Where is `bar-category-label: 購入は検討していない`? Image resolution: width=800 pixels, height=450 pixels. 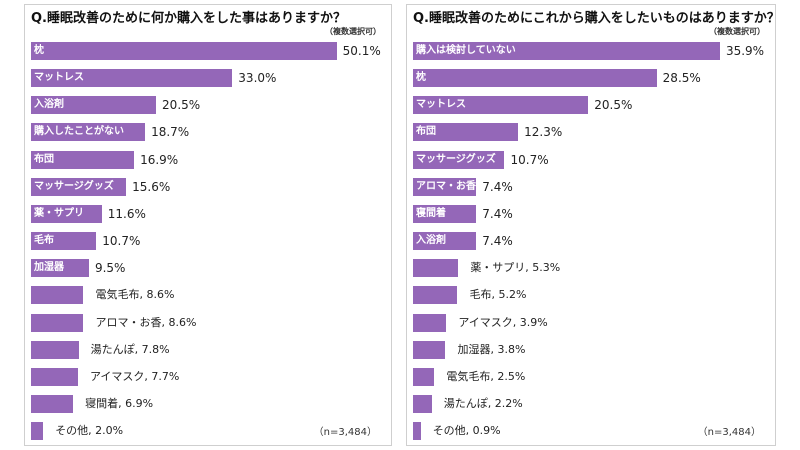 bar-category-label: 購入は検討していない is located at coordinates (466, 50).